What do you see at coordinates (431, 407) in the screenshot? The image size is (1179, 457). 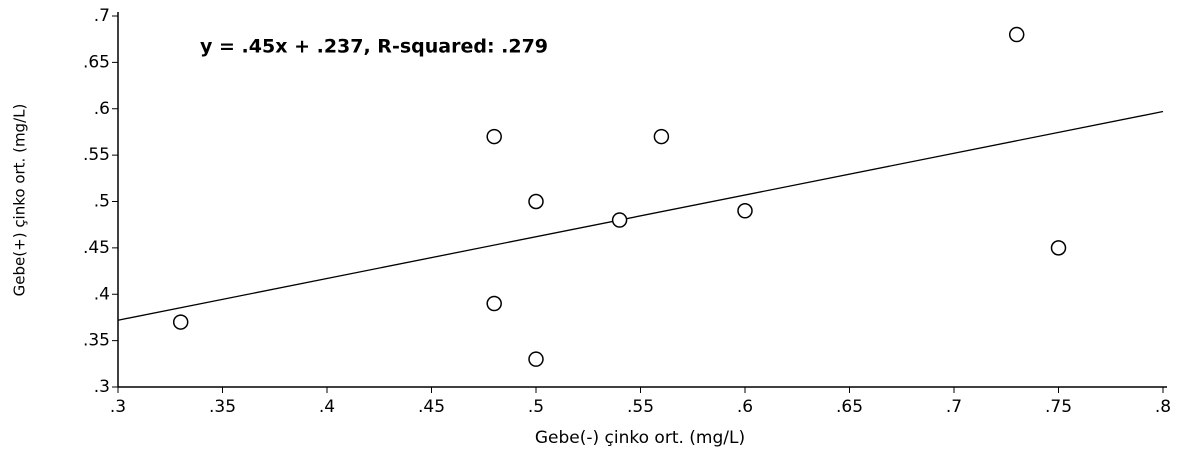 I see `x-tick-label: .45` at bounding box center [431, 407].